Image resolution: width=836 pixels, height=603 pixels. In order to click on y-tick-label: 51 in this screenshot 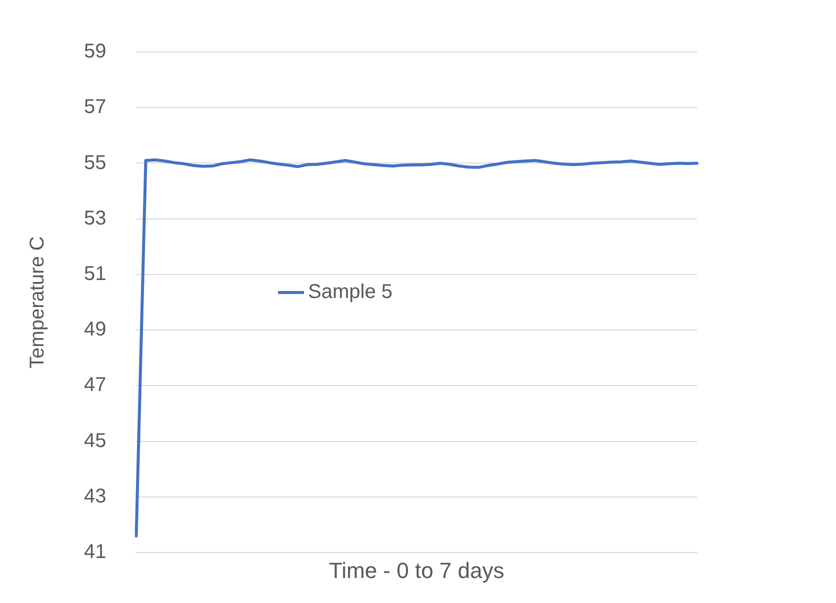, I will do `click(95, 274)`.